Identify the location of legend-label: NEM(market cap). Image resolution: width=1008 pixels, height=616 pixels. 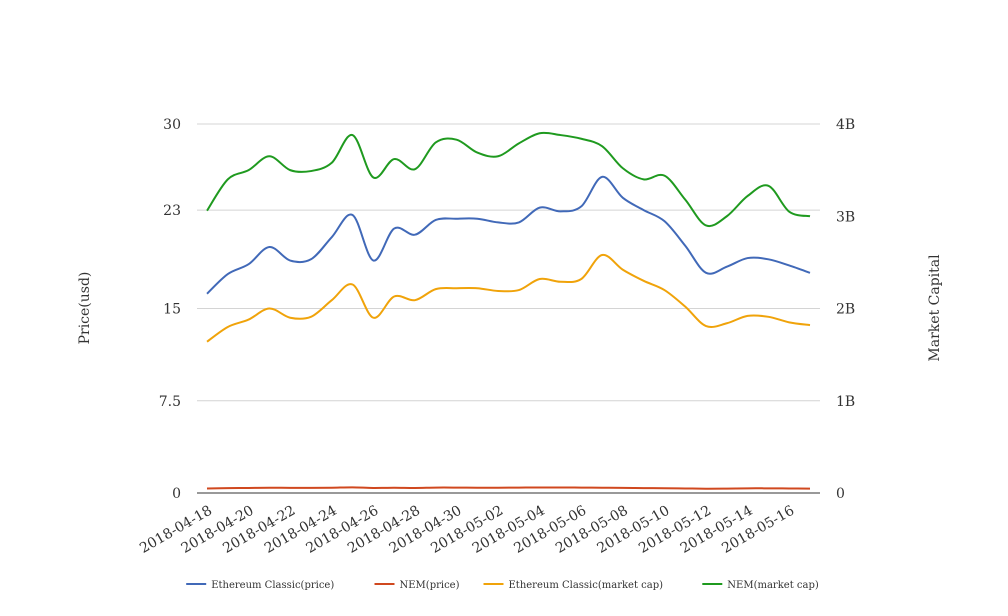
(773, 585).